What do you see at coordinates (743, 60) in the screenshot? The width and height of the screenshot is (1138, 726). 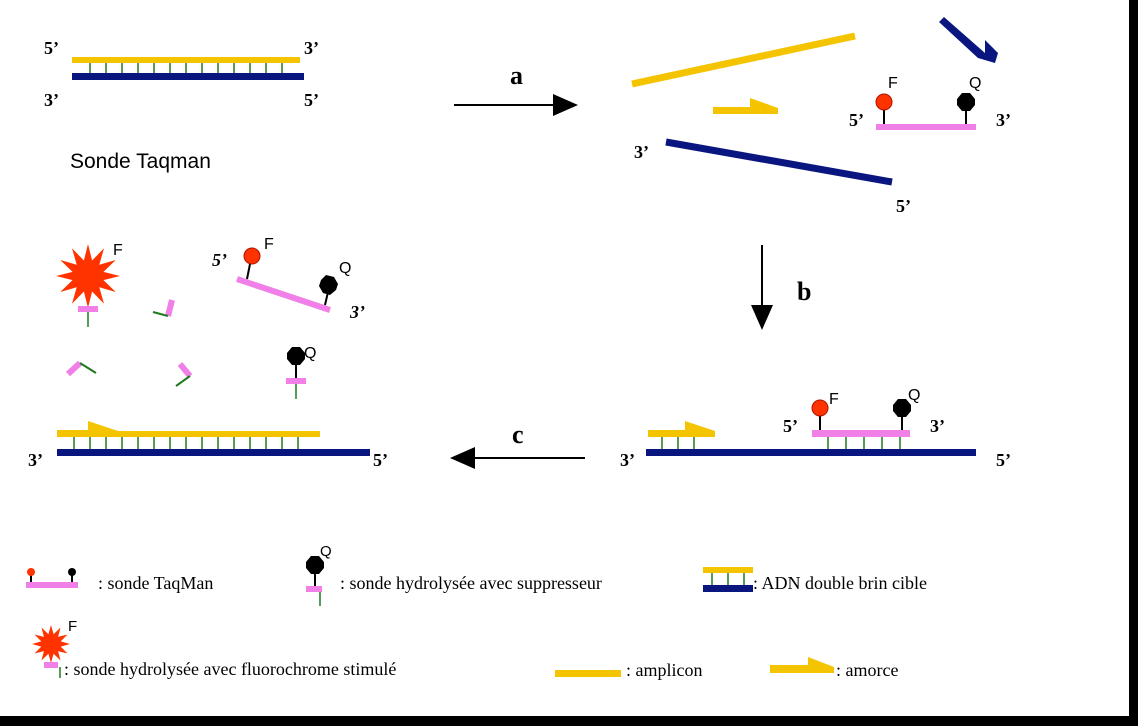 I see `amplicon-single-strand` at bounding box center [743, 60].